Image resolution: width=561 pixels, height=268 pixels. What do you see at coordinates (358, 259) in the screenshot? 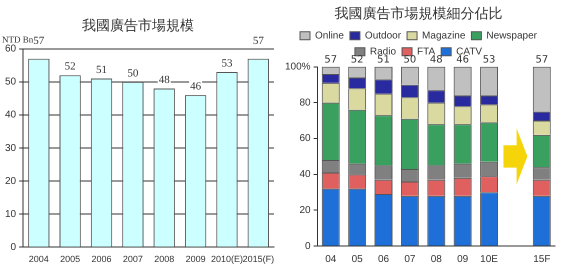
I see `x-tick-label: 05` at bounding box center [358, 259].